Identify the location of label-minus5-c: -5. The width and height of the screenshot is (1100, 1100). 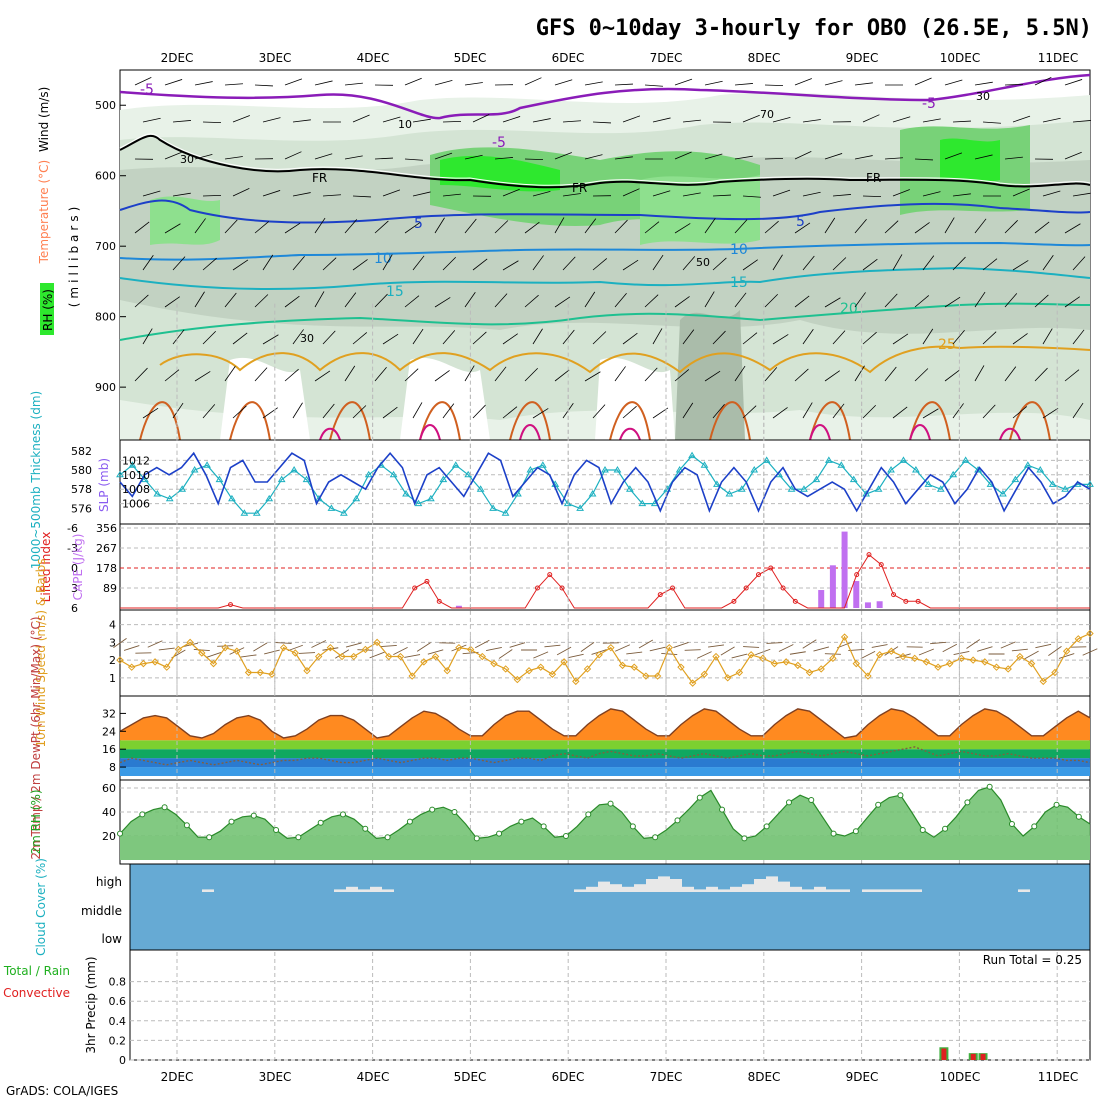
(499, 143).